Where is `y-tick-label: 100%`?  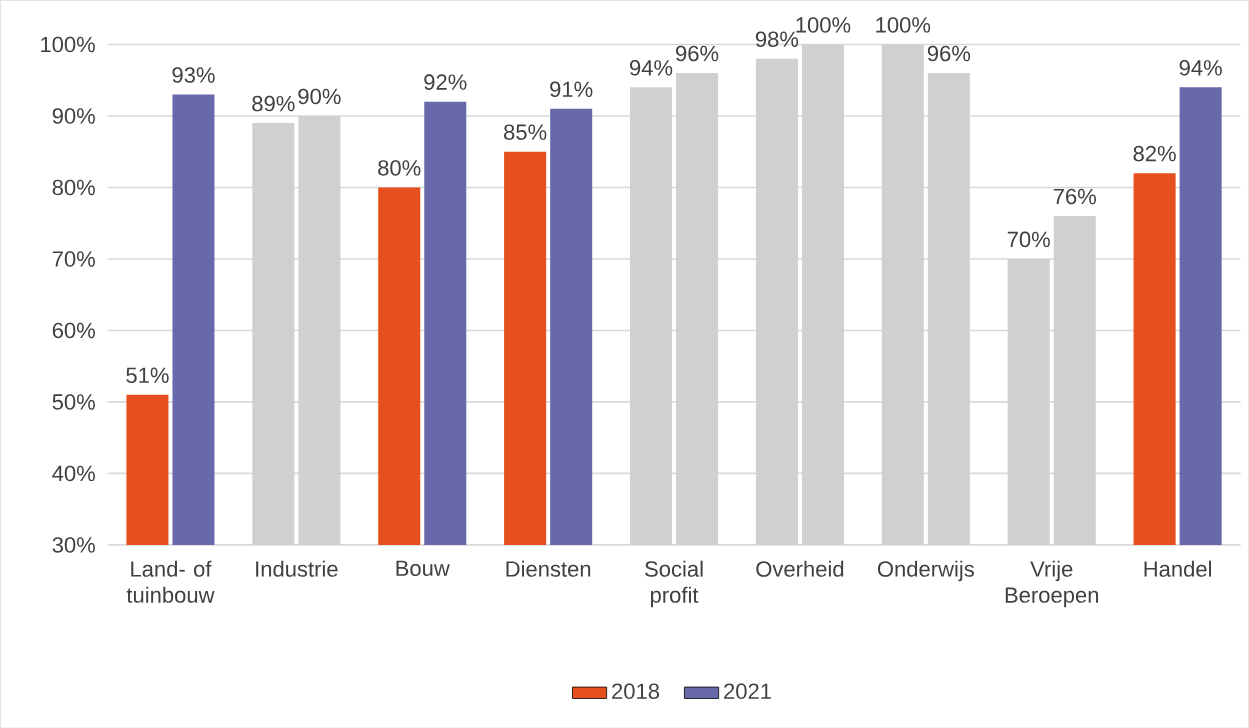
y-tick-label: 100% is located at coordinates (68, 44).